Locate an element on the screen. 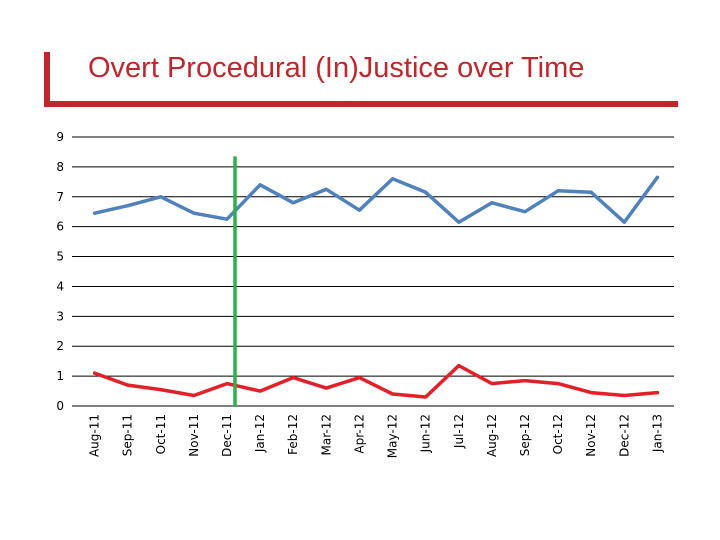  x-tick-label: Sep-11 is located at coordinates (128, 435).